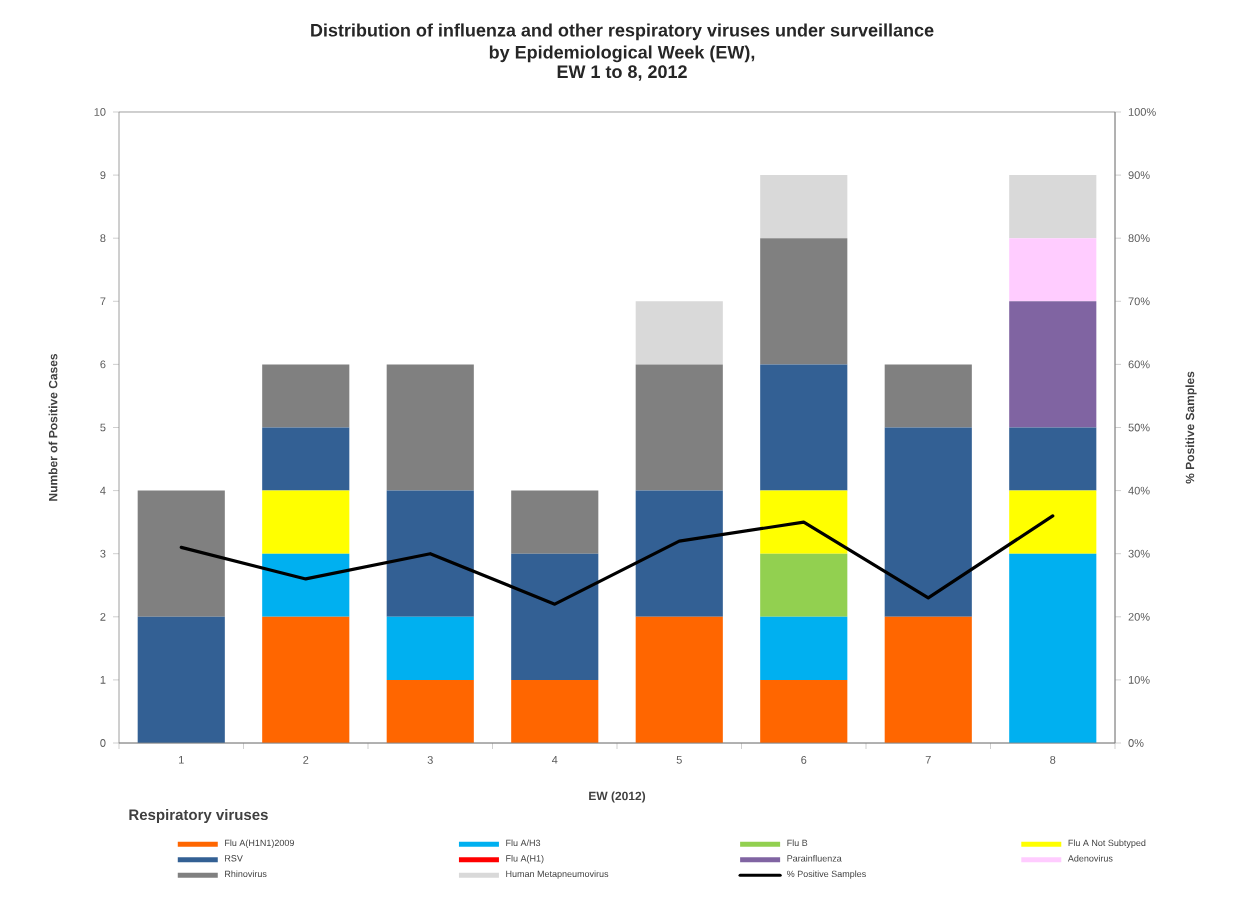 Image resolution: width=1252 pixels, height=903 pixels. Describe the element at coordinates (617, 560) in the screenshot. I see `line-series` at that location.